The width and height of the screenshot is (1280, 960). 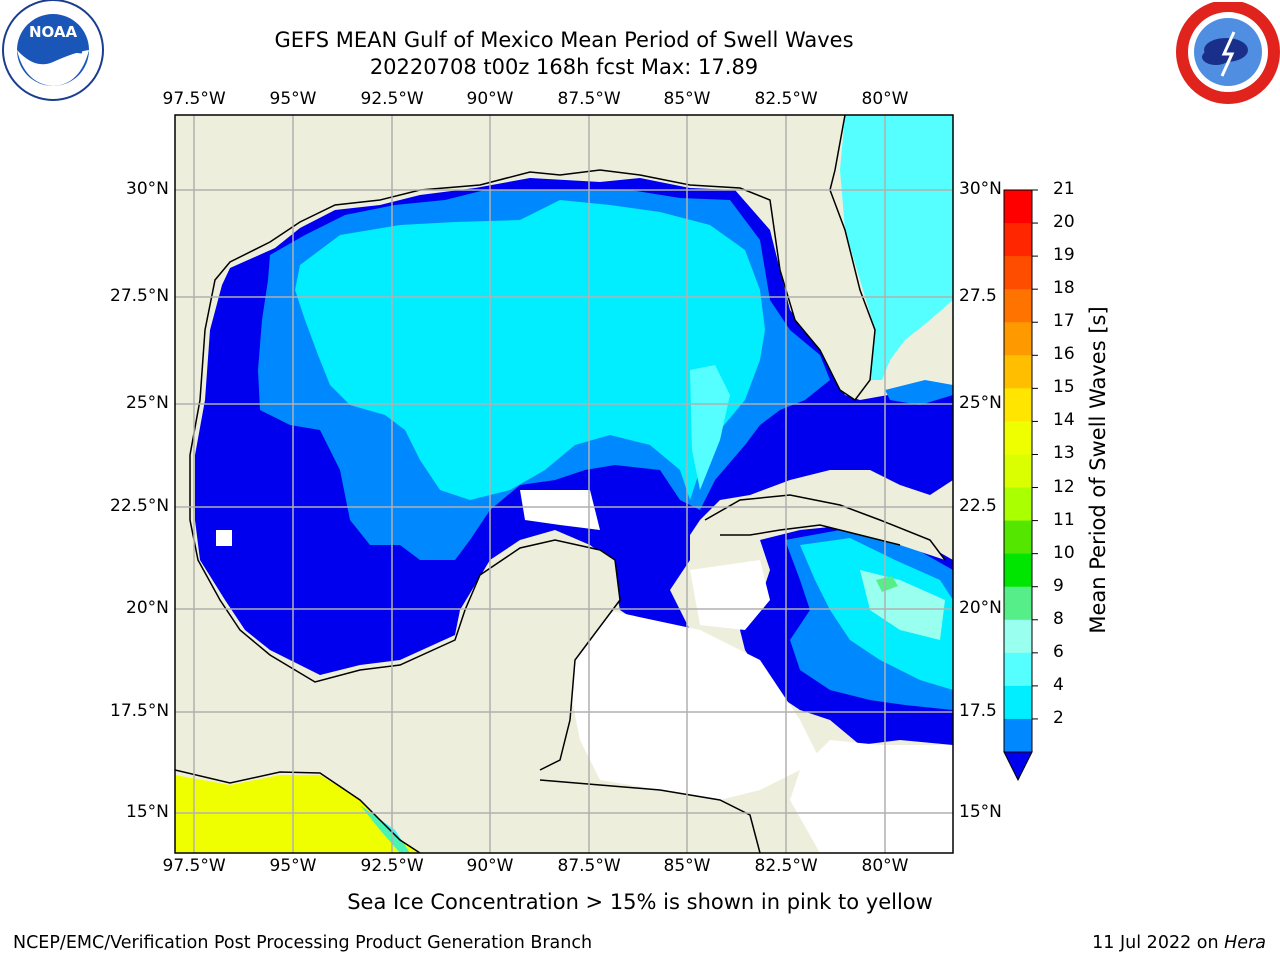 What do you see at coordinates (822, 292) in the screenshot?
I see `florida-land` at bounding box center [822, 292].